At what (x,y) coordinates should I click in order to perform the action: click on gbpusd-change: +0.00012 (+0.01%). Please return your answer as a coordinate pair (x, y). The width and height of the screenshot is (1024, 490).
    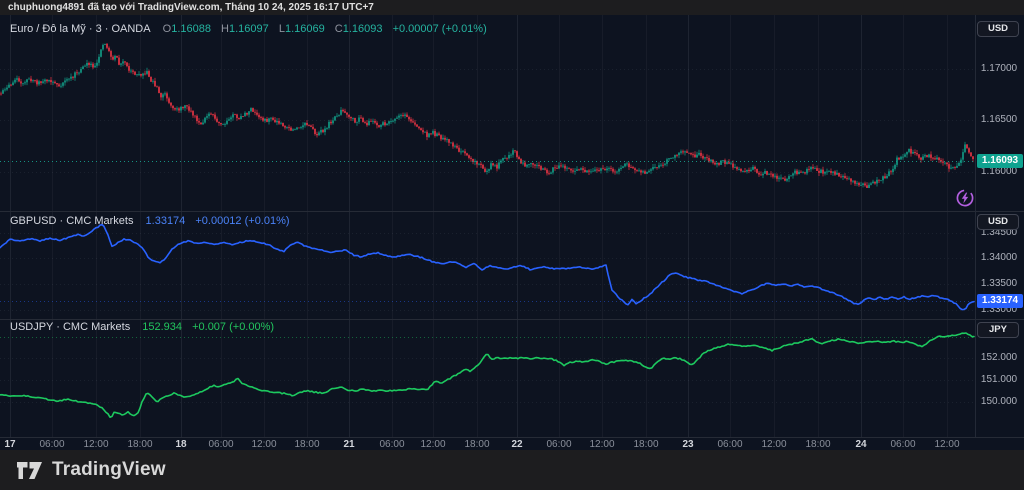
    Looking at the image, I should click on (242, 221).